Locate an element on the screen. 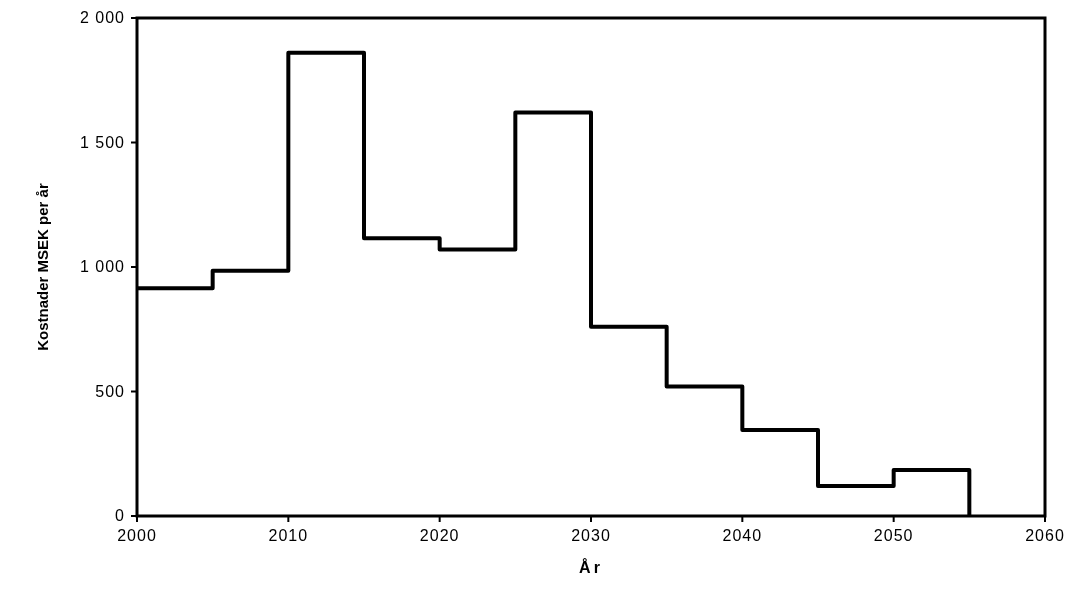 The image size is (1085, 595). y-tick-label: 1 000 is located at coordinates (102, 266).